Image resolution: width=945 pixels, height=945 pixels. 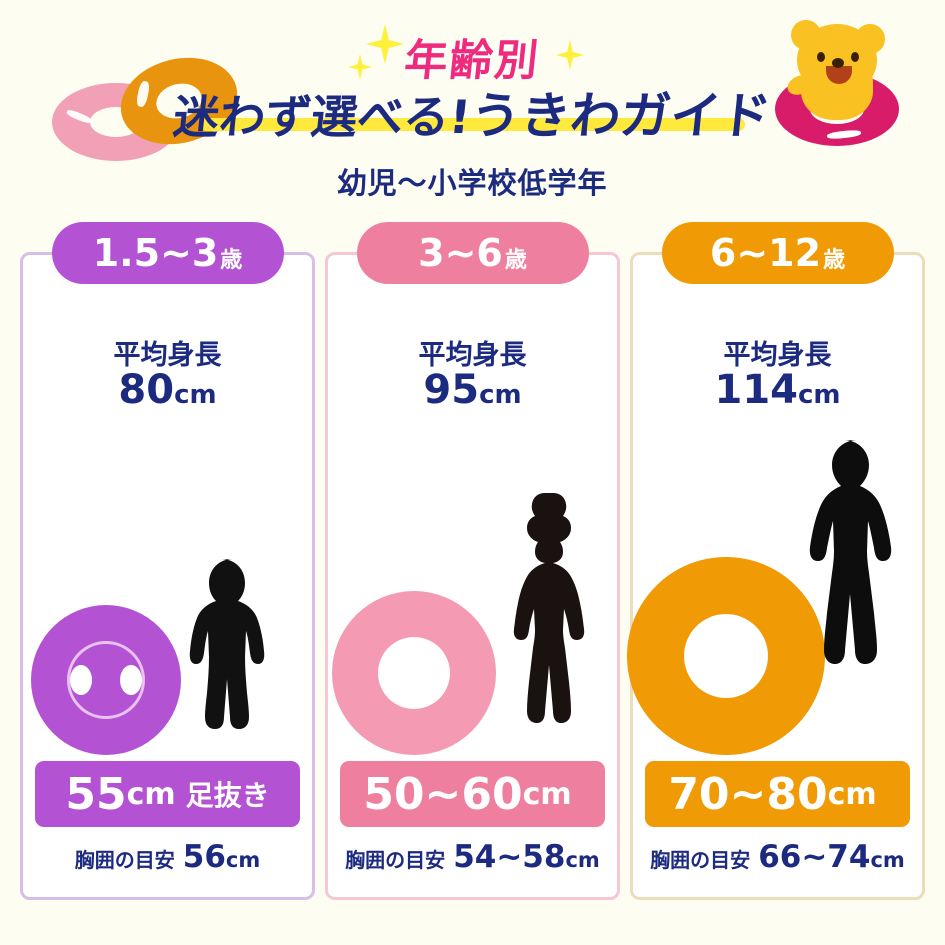 I want to click on toddler-silhouette-icon, so click(x=233, y=655).